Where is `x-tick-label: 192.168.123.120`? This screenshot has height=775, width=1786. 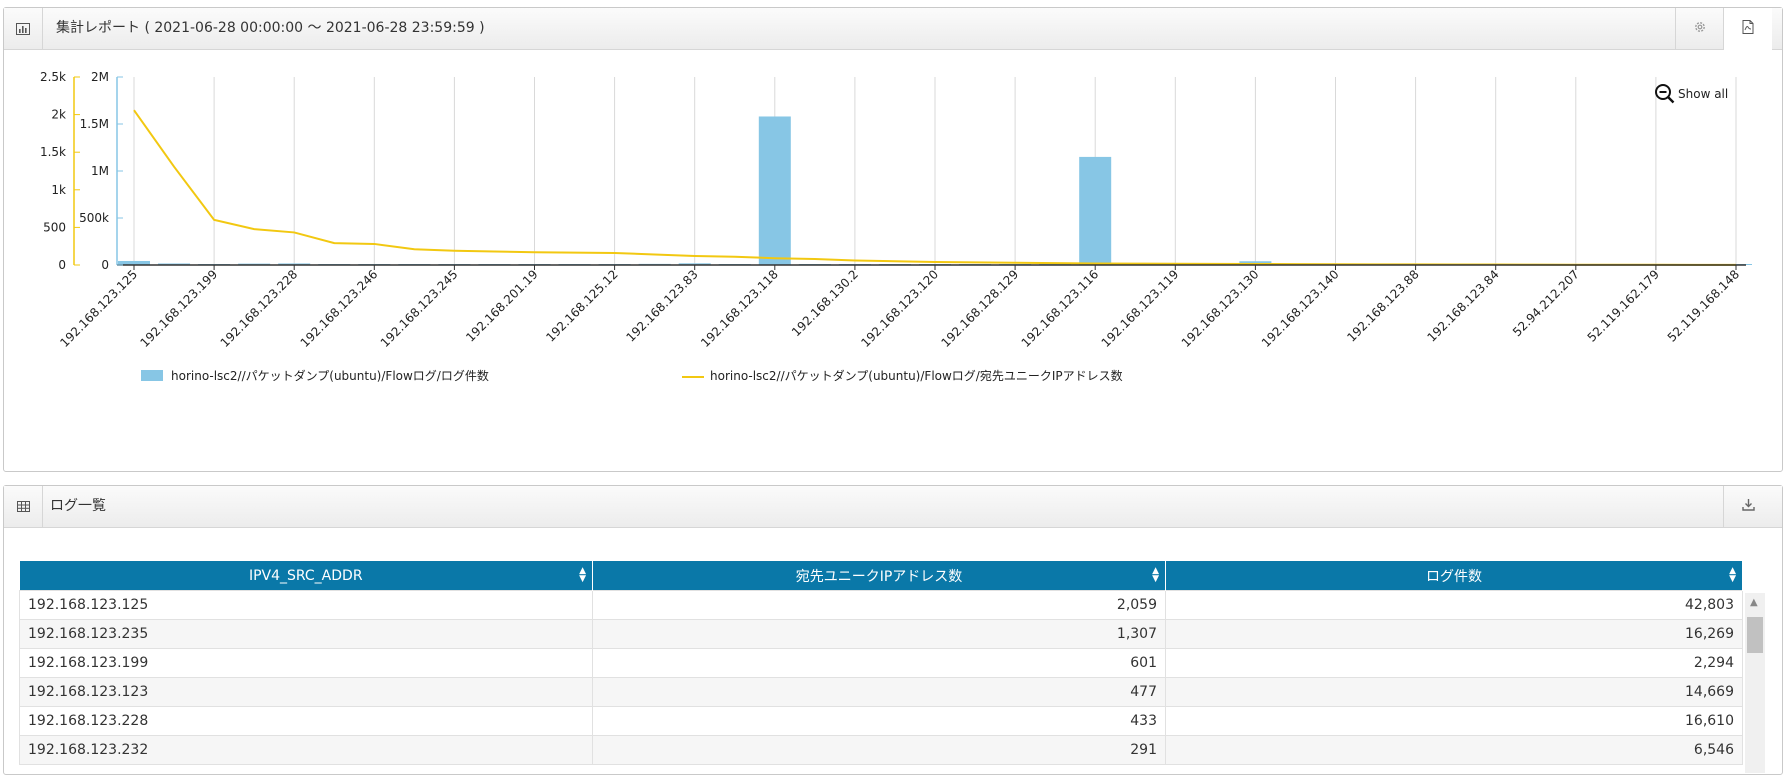 x-tick-label: 192.168.123.120 is located at coordinates (899, 308).